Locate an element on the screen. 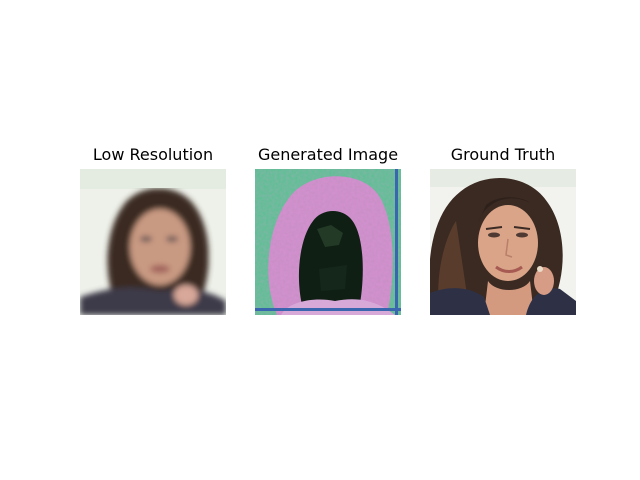 The image size is (640, 480). ground-truth-image is located at coordinates (503, 242).